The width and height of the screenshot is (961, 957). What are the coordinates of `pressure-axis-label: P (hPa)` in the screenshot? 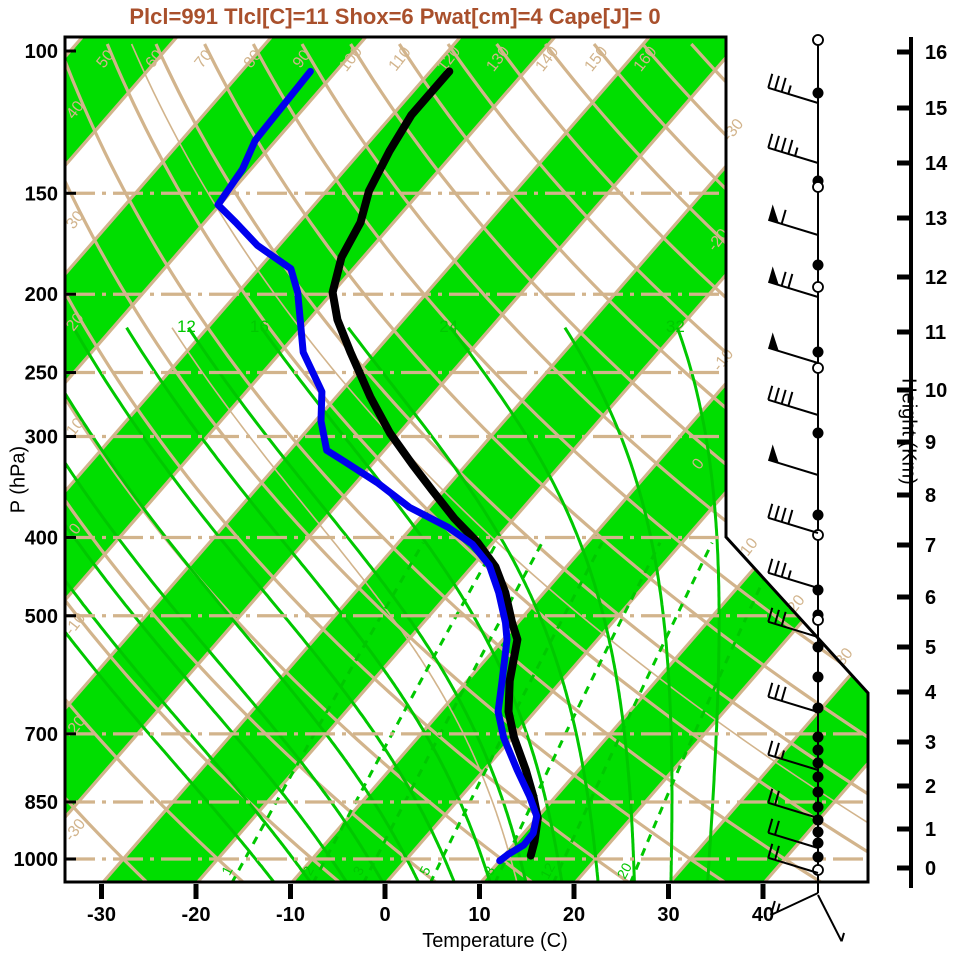 It's located at (18, 479).